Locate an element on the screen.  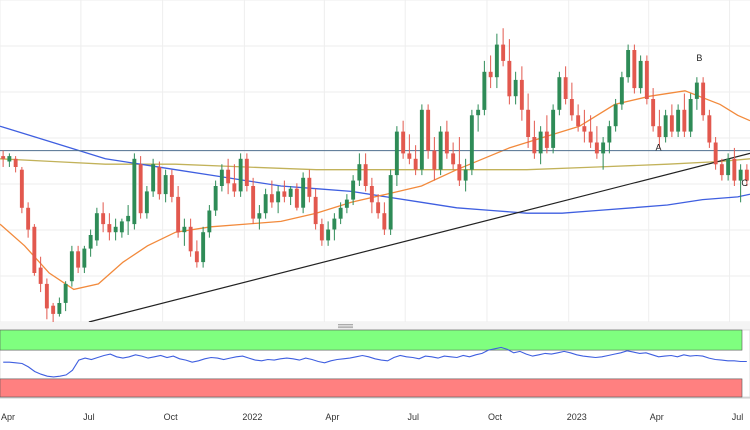
panel-splitter is located at coordinates (375, 326).